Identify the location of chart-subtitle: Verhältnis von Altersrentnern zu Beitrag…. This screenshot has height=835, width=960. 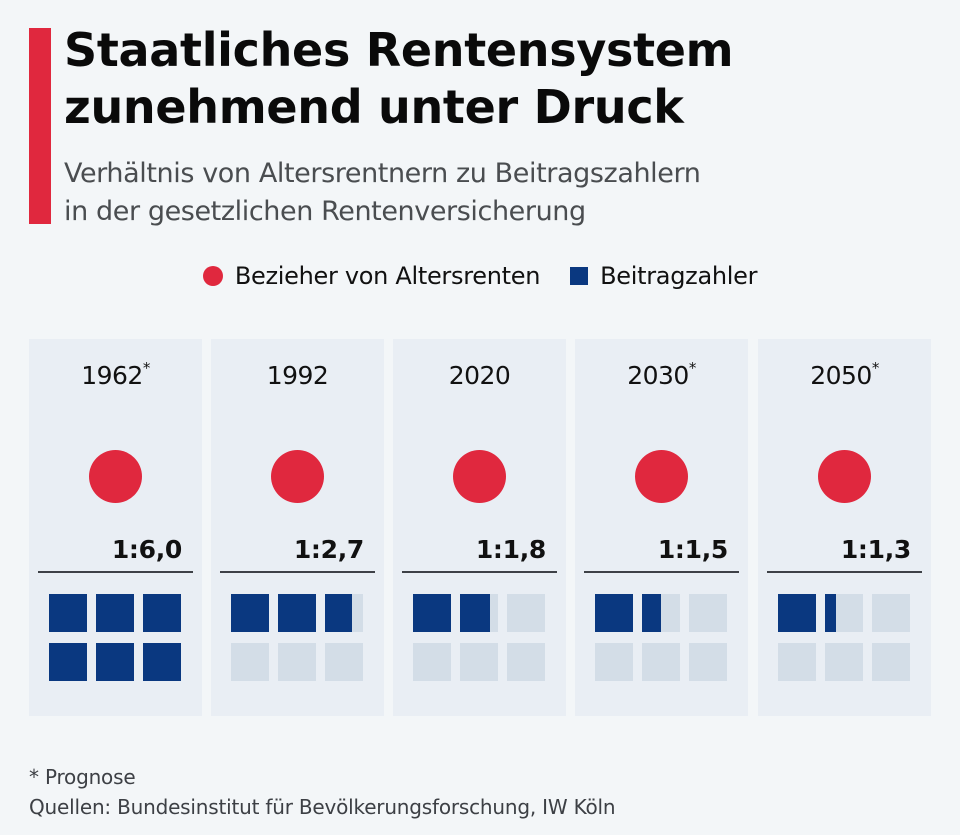
(382, 193).